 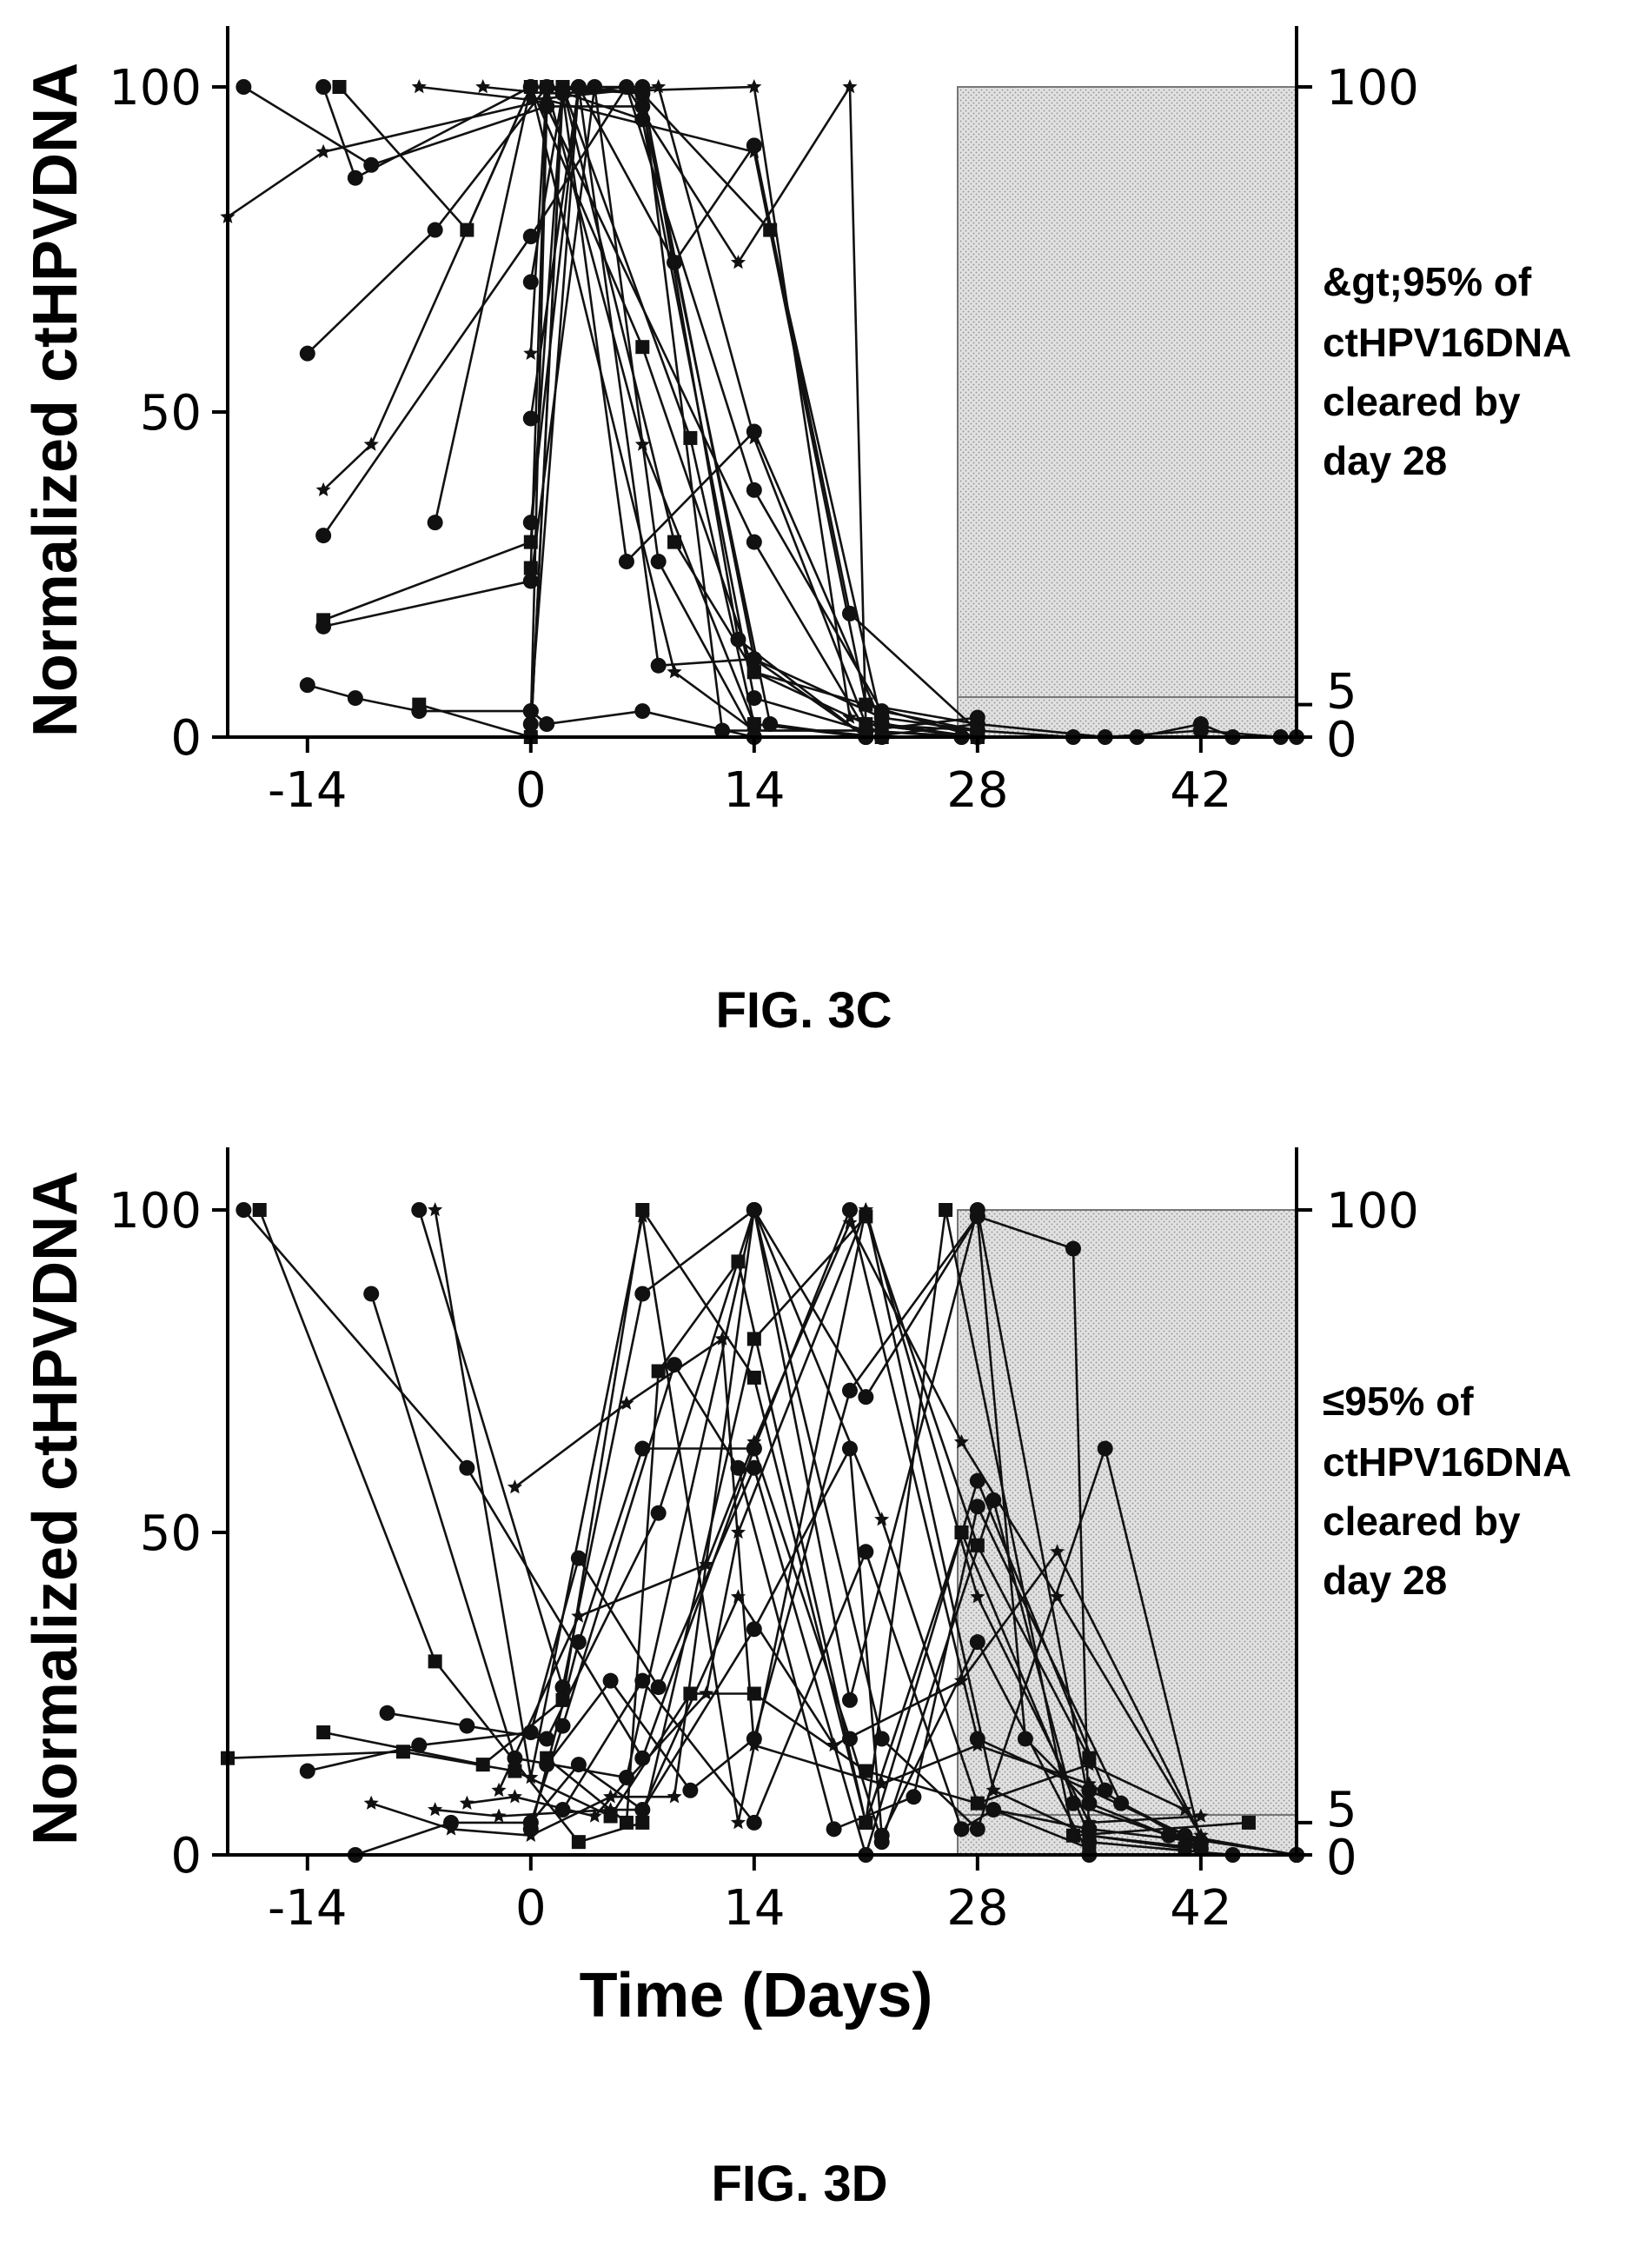 I want to click on annotation-fig-3d-line-2: ctHPV16DNA, so click(x=1447, y=1462).